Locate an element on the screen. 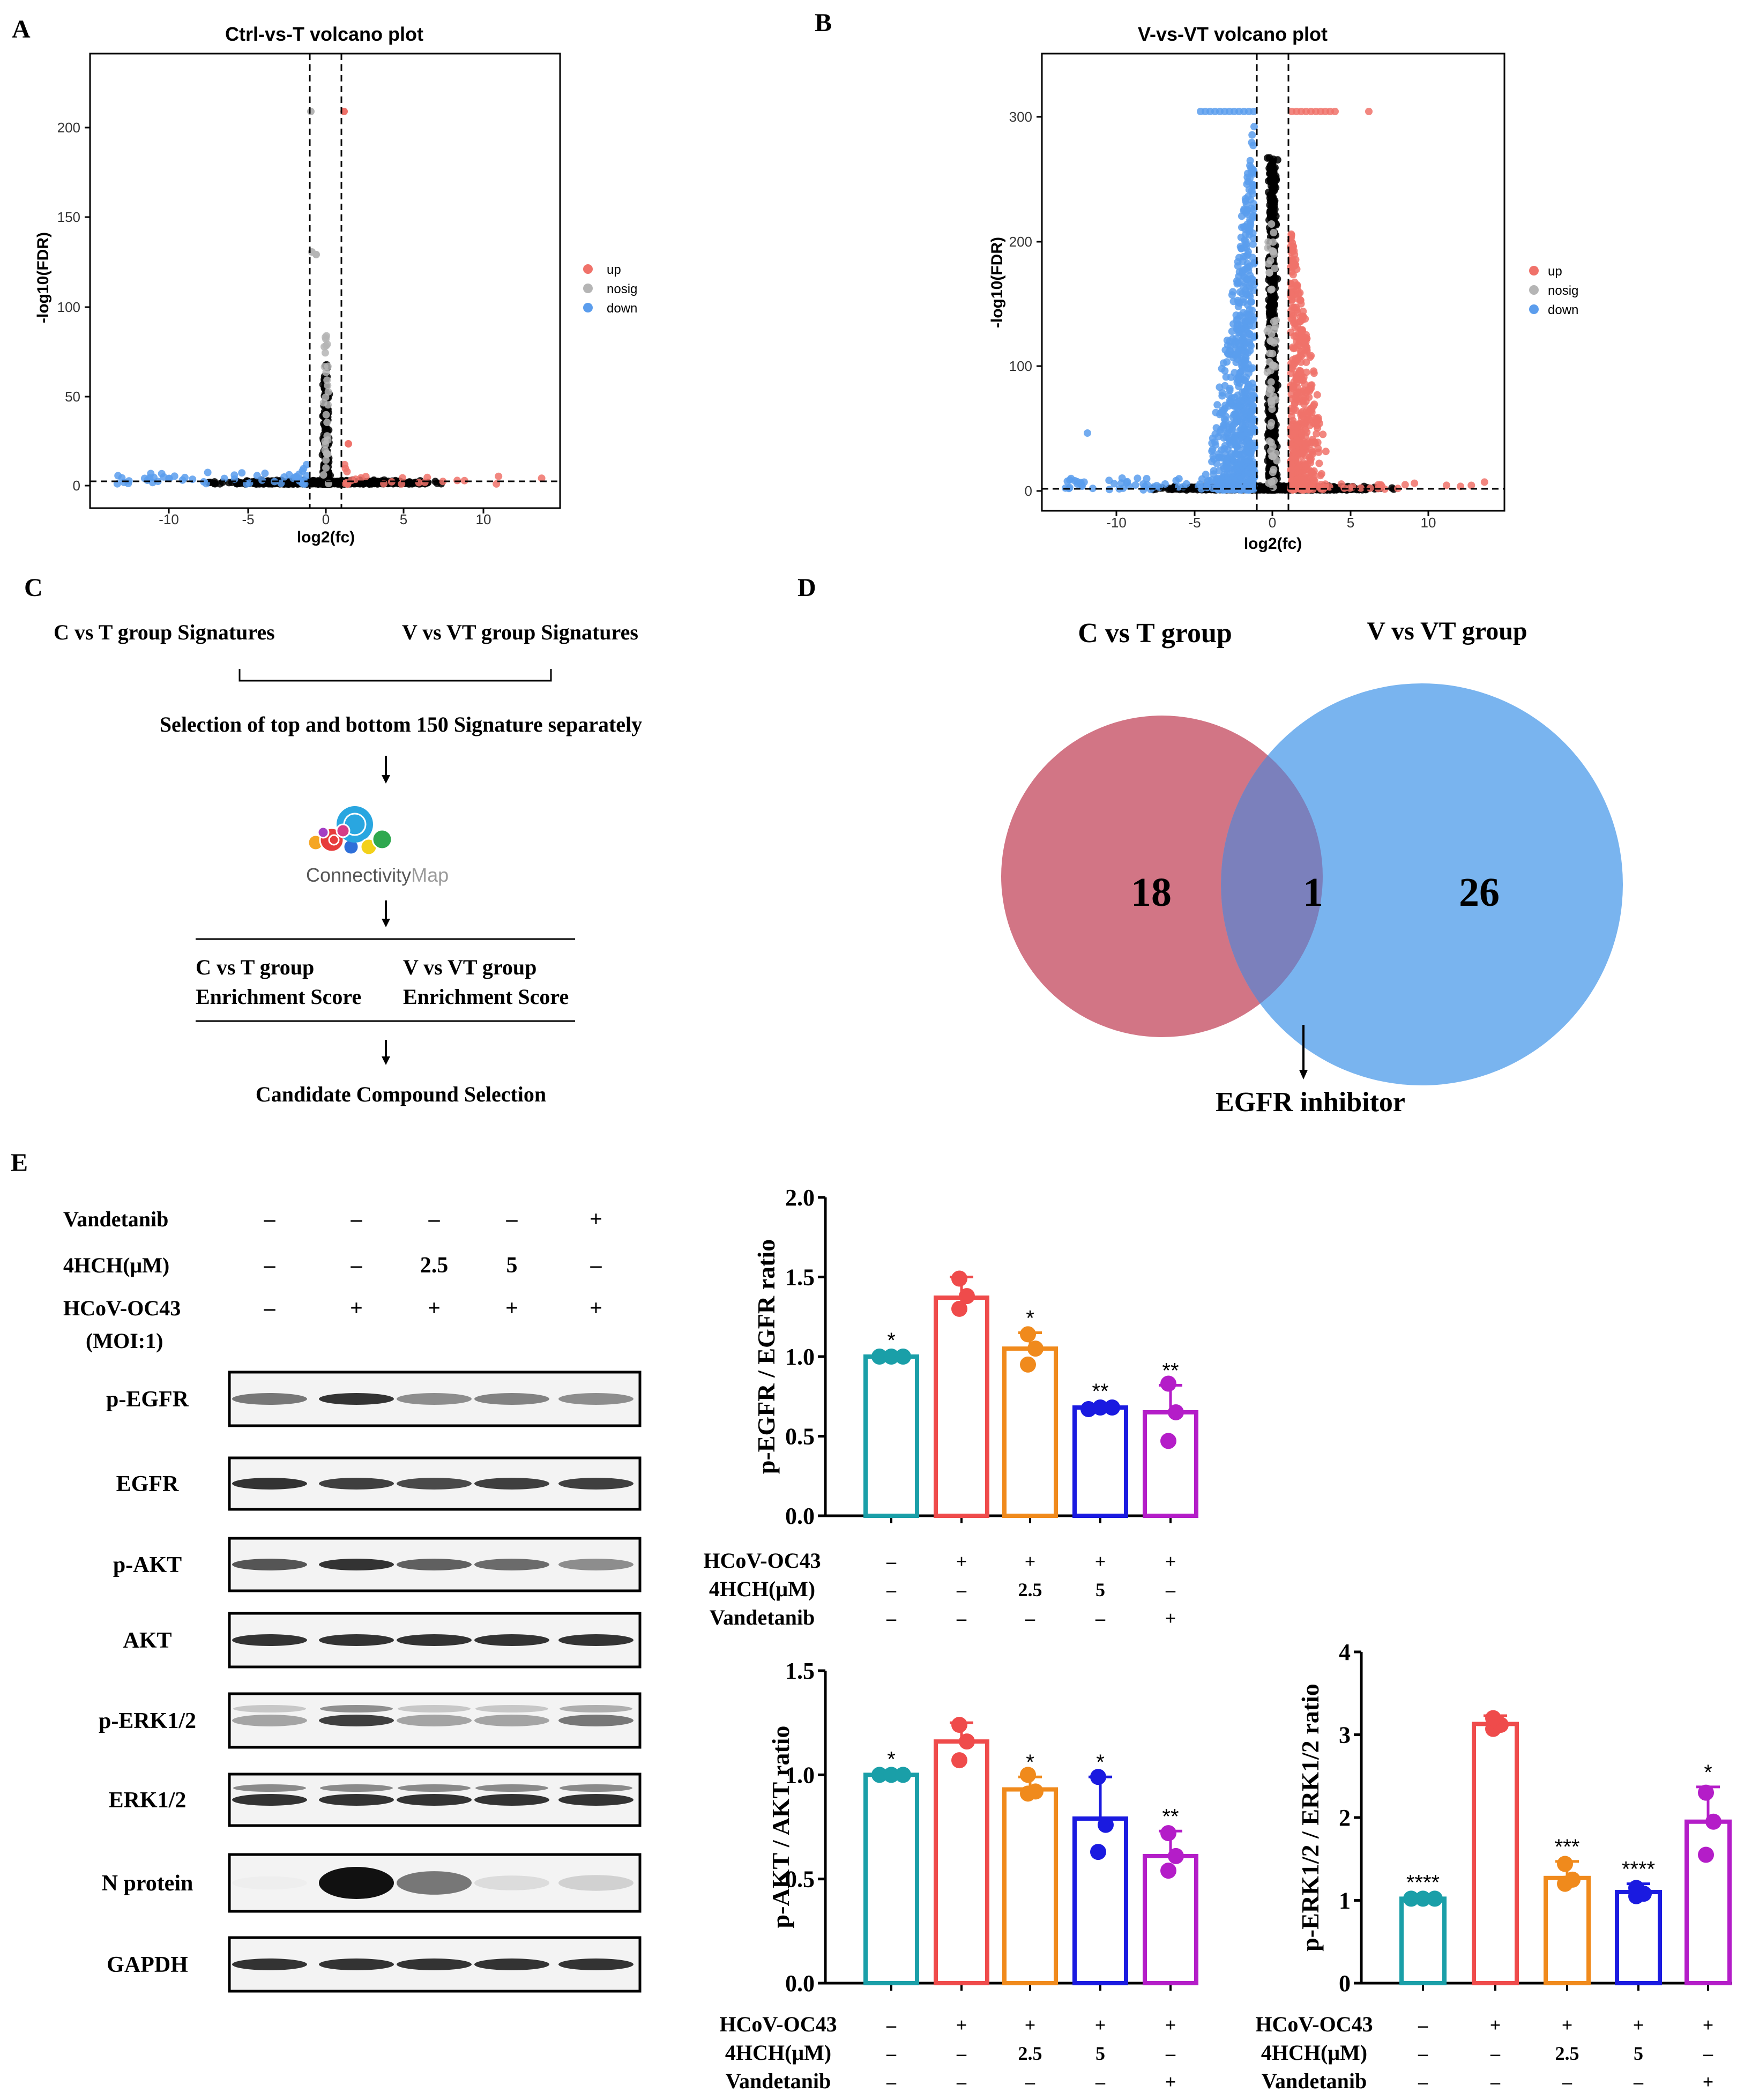 Image resolution: width=1759 pixels, height=2100 pixels. panel-label-c: C is located at coordinates (33, 588).